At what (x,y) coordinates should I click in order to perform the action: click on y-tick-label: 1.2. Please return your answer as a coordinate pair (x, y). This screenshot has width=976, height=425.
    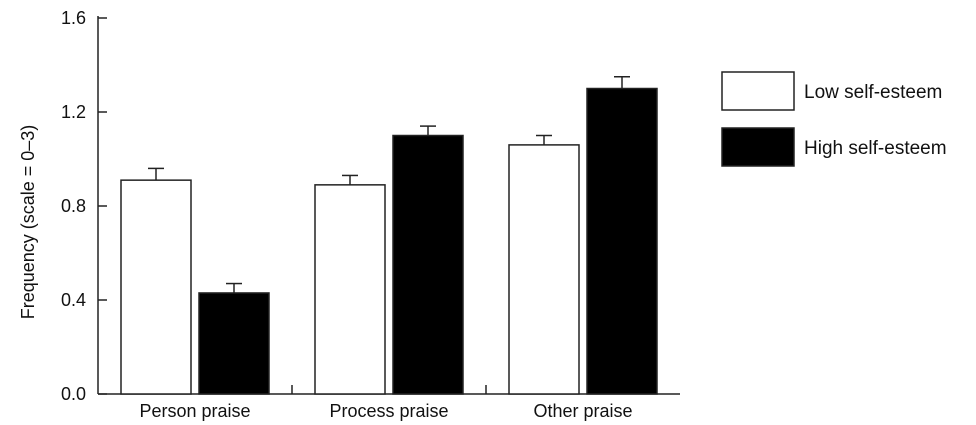
    Looking at the image, I should click on (73, 112).